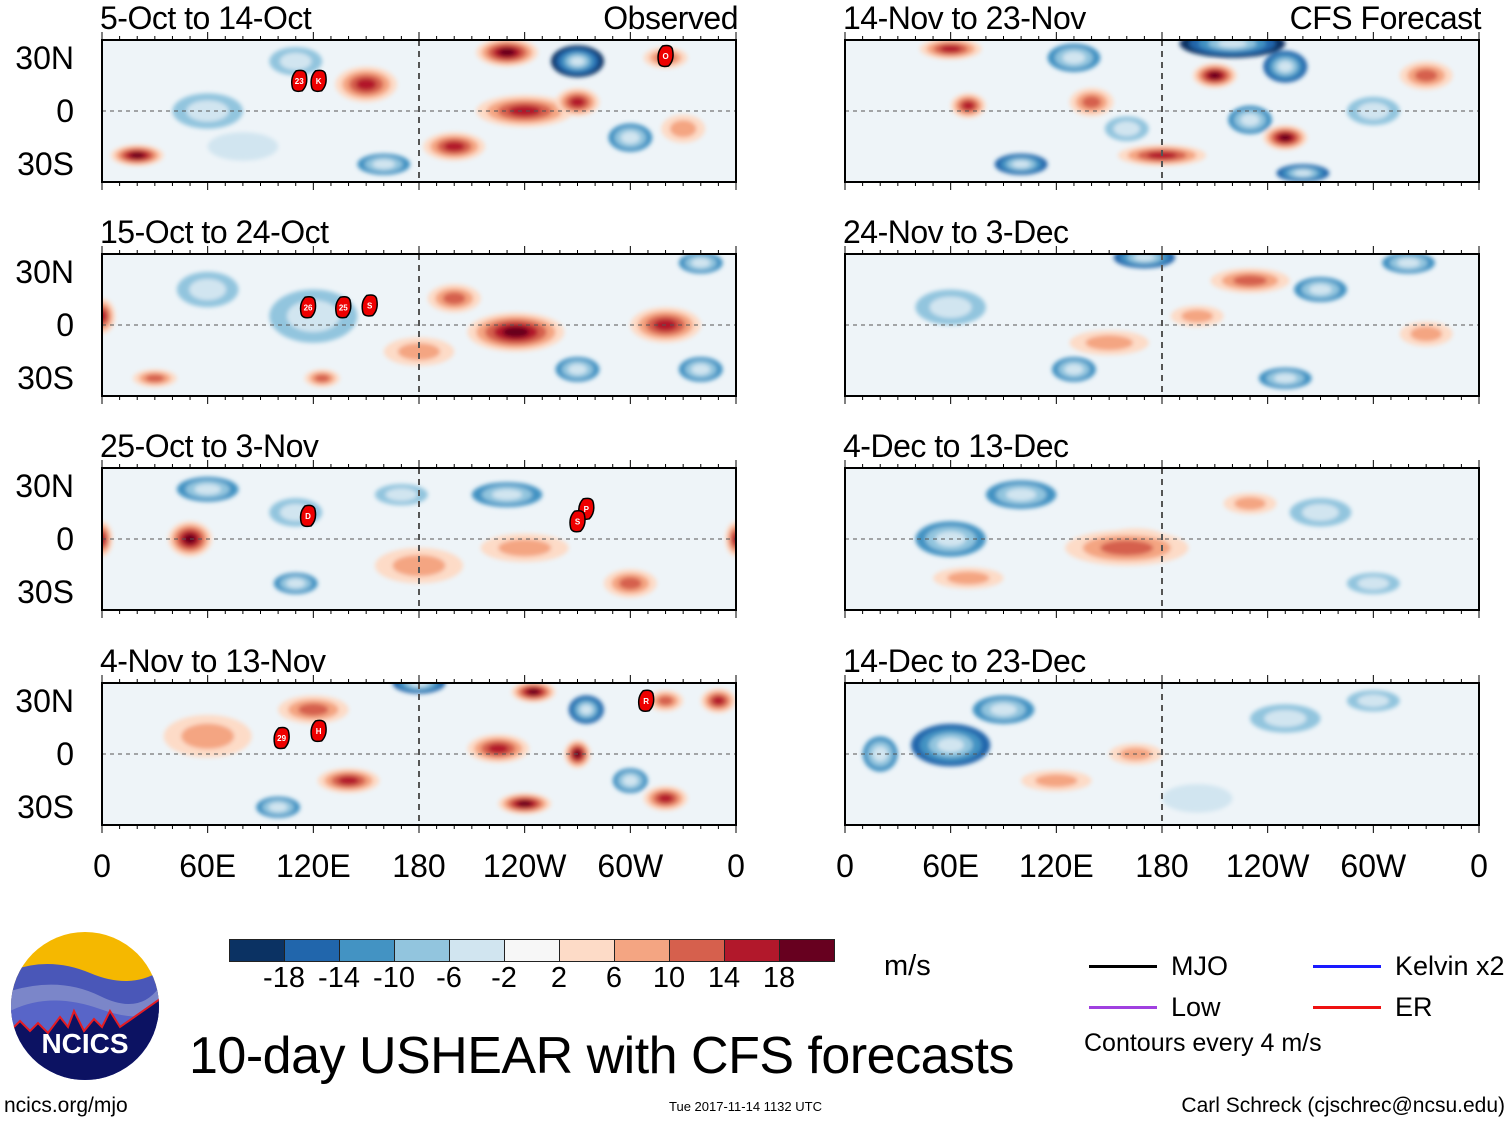 Image resolution: width=1510 pixels, height=1121 pixels. I want to click on panel-title: 5-Oct to 14-Oct, so click(206, 18).